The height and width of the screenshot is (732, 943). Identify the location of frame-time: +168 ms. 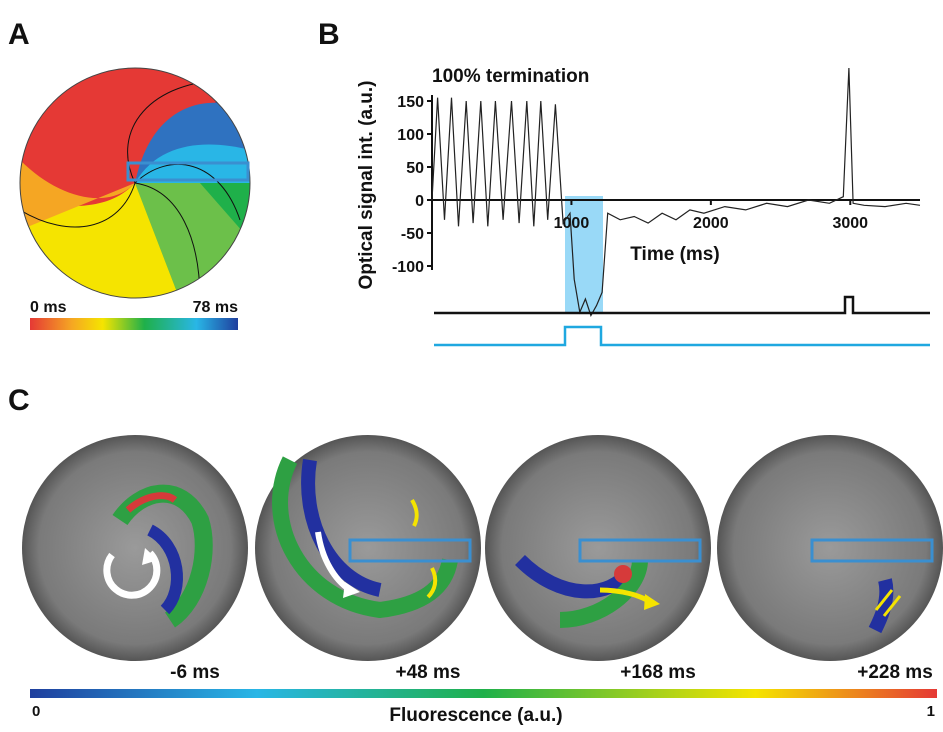
(658, 672).